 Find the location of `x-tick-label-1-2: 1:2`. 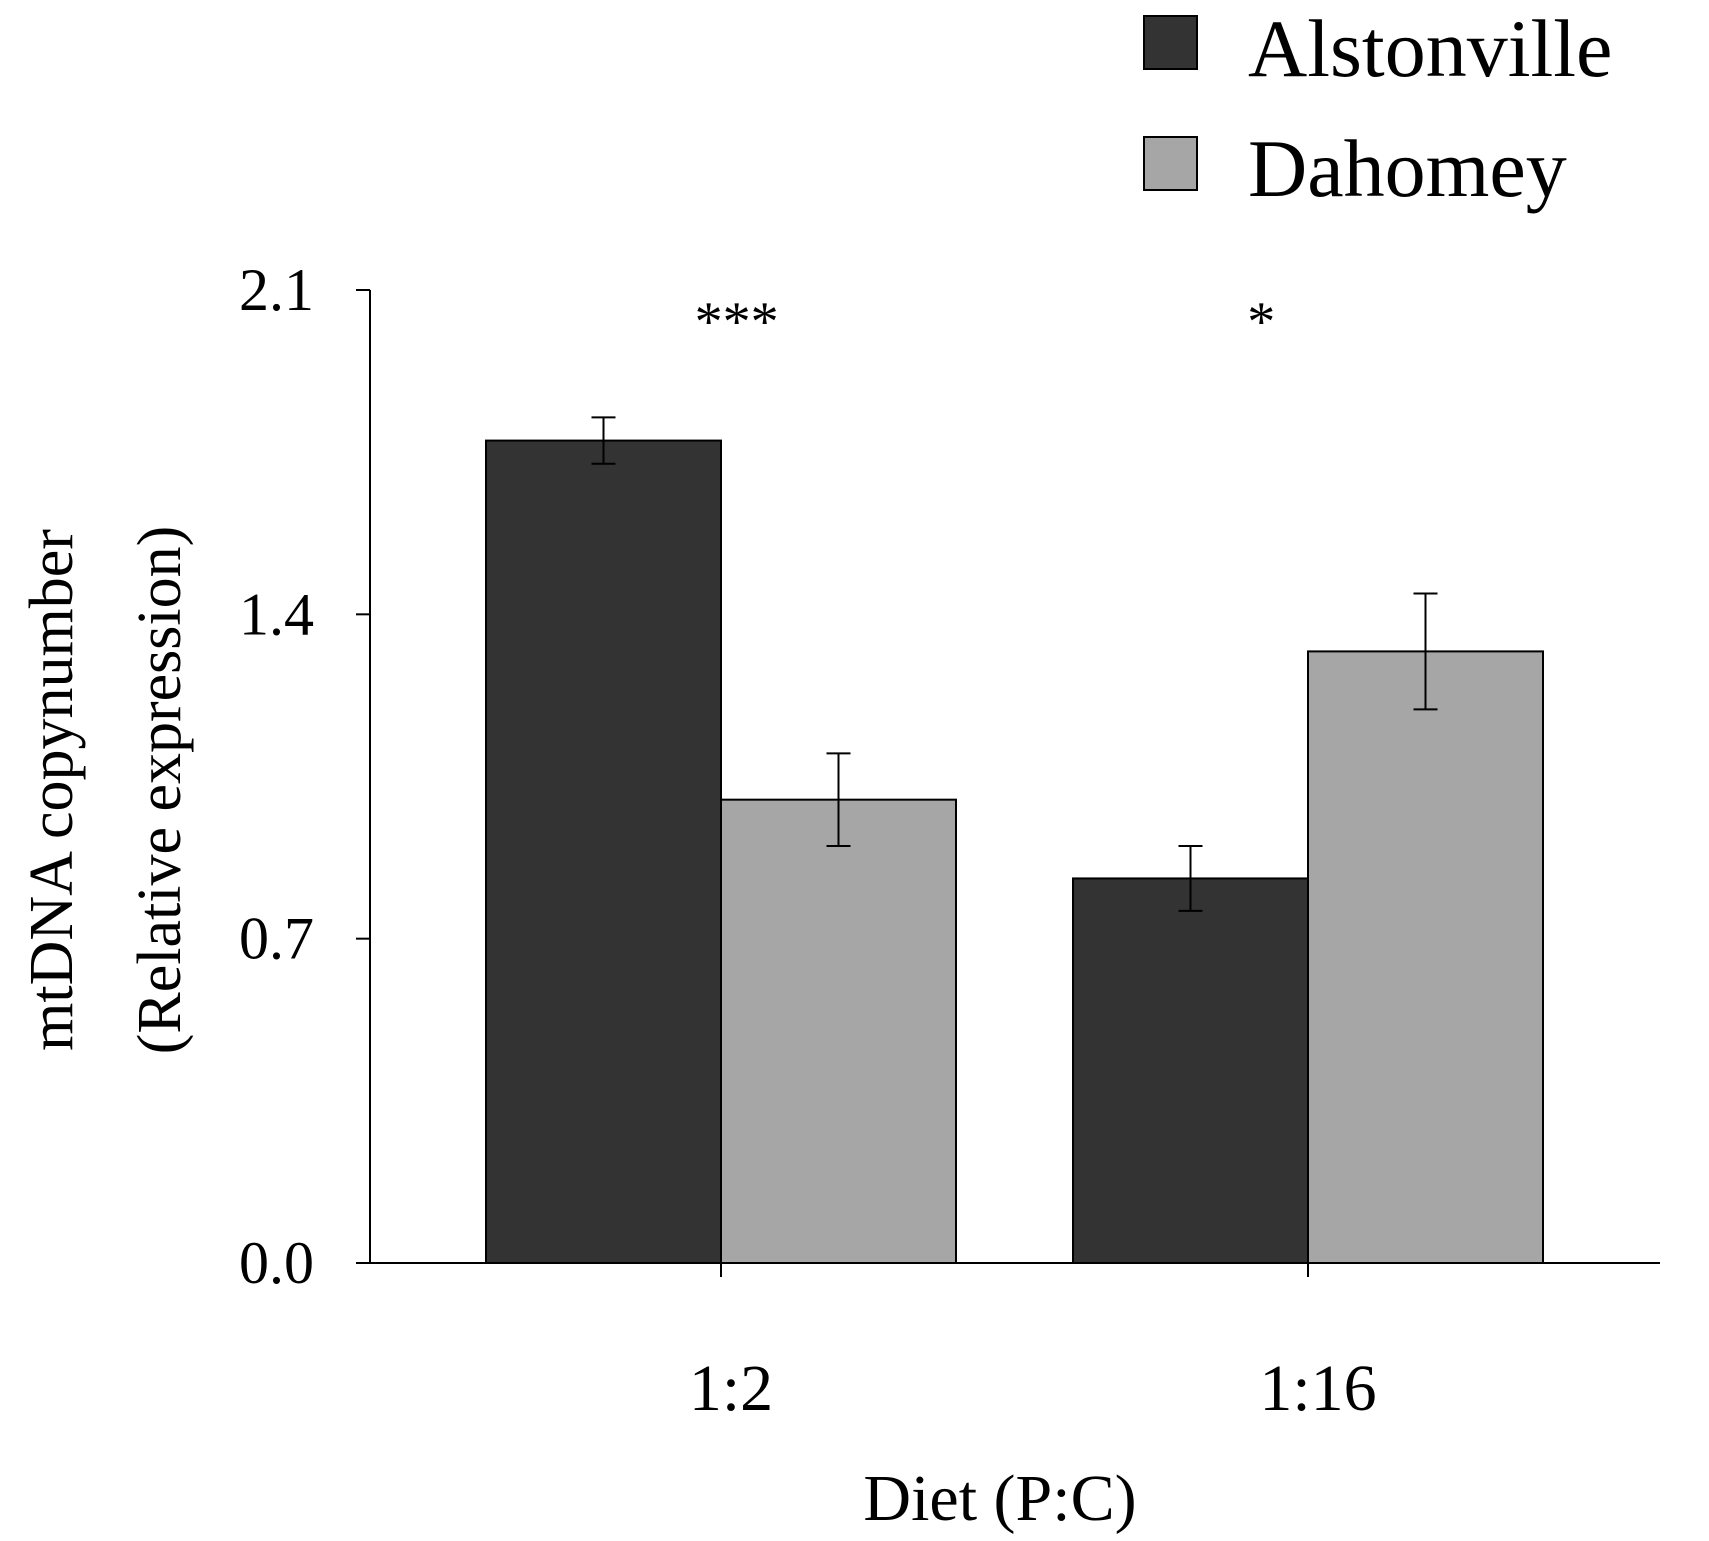

x-tick-label-1-2: 1:2 is located at coordinates (731, 1388).